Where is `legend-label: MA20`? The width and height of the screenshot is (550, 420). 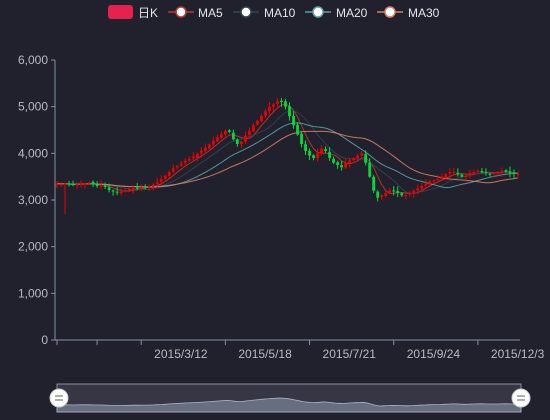 legend-label: MA20 is located at coordinates (352, 13).